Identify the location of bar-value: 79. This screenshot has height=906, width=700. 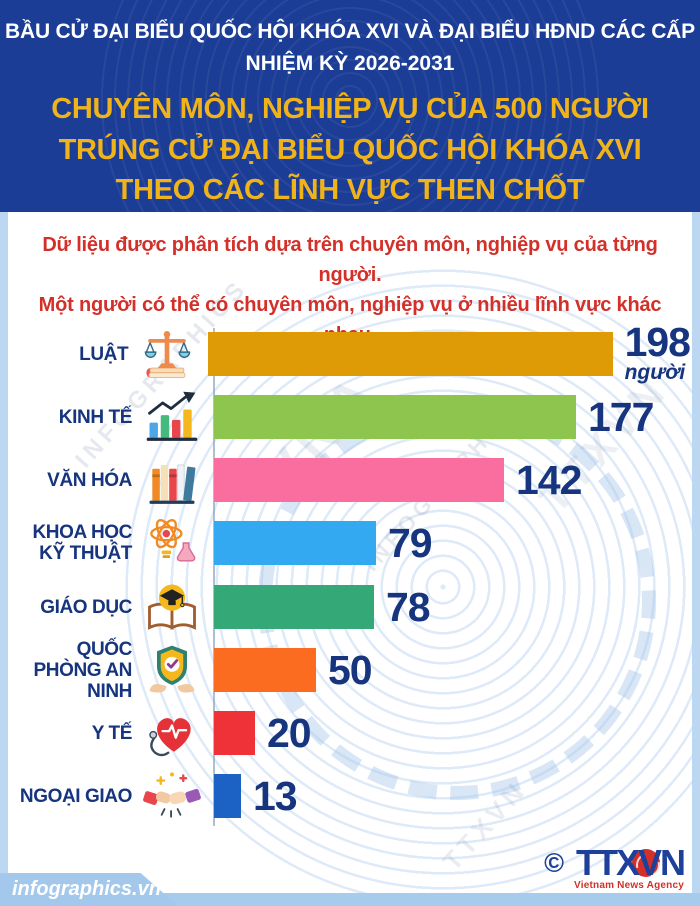
(410, 543).